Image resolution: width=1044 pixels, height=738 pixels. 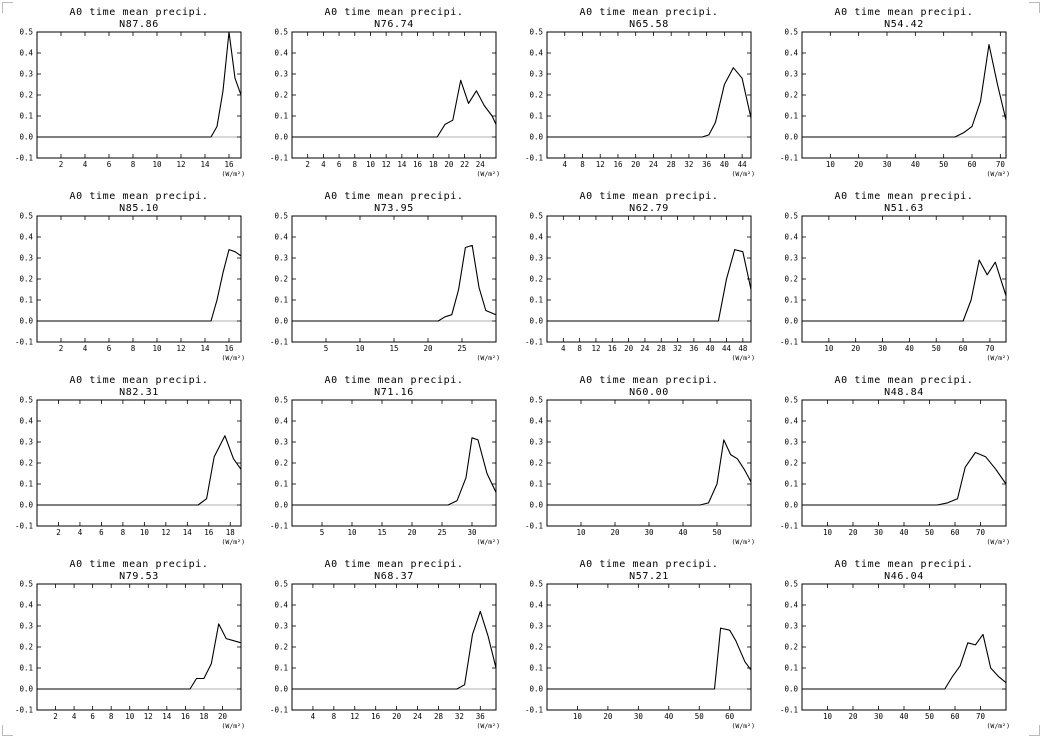 What do you see at coordinates (55, 716) in the screenshot?
I see `x-tick-label: 2` at bounding box center [55, 716].